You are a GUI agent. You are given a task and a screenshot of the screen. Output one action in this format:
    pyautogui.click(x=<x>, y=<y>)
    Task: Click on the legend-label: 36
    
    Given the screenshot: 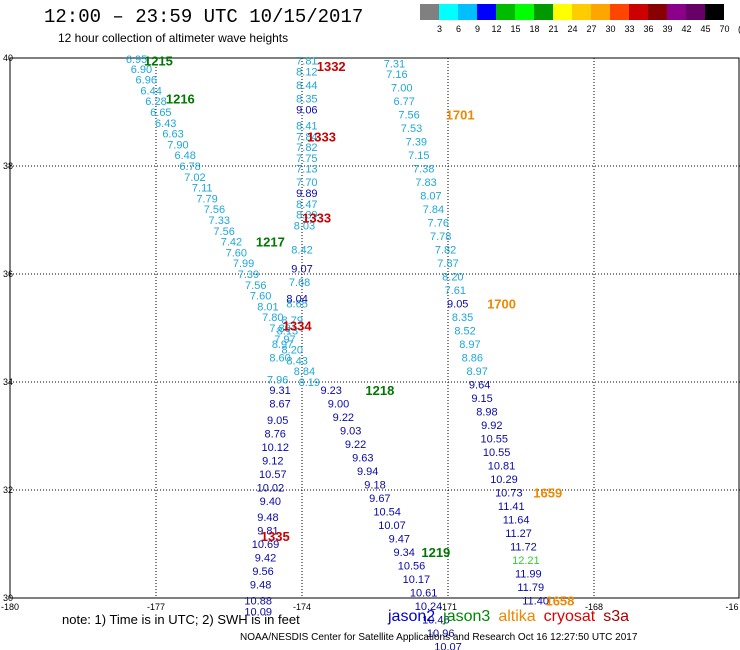 What is the action you would take?
    pyautogui.click(x=648, y=29)
    